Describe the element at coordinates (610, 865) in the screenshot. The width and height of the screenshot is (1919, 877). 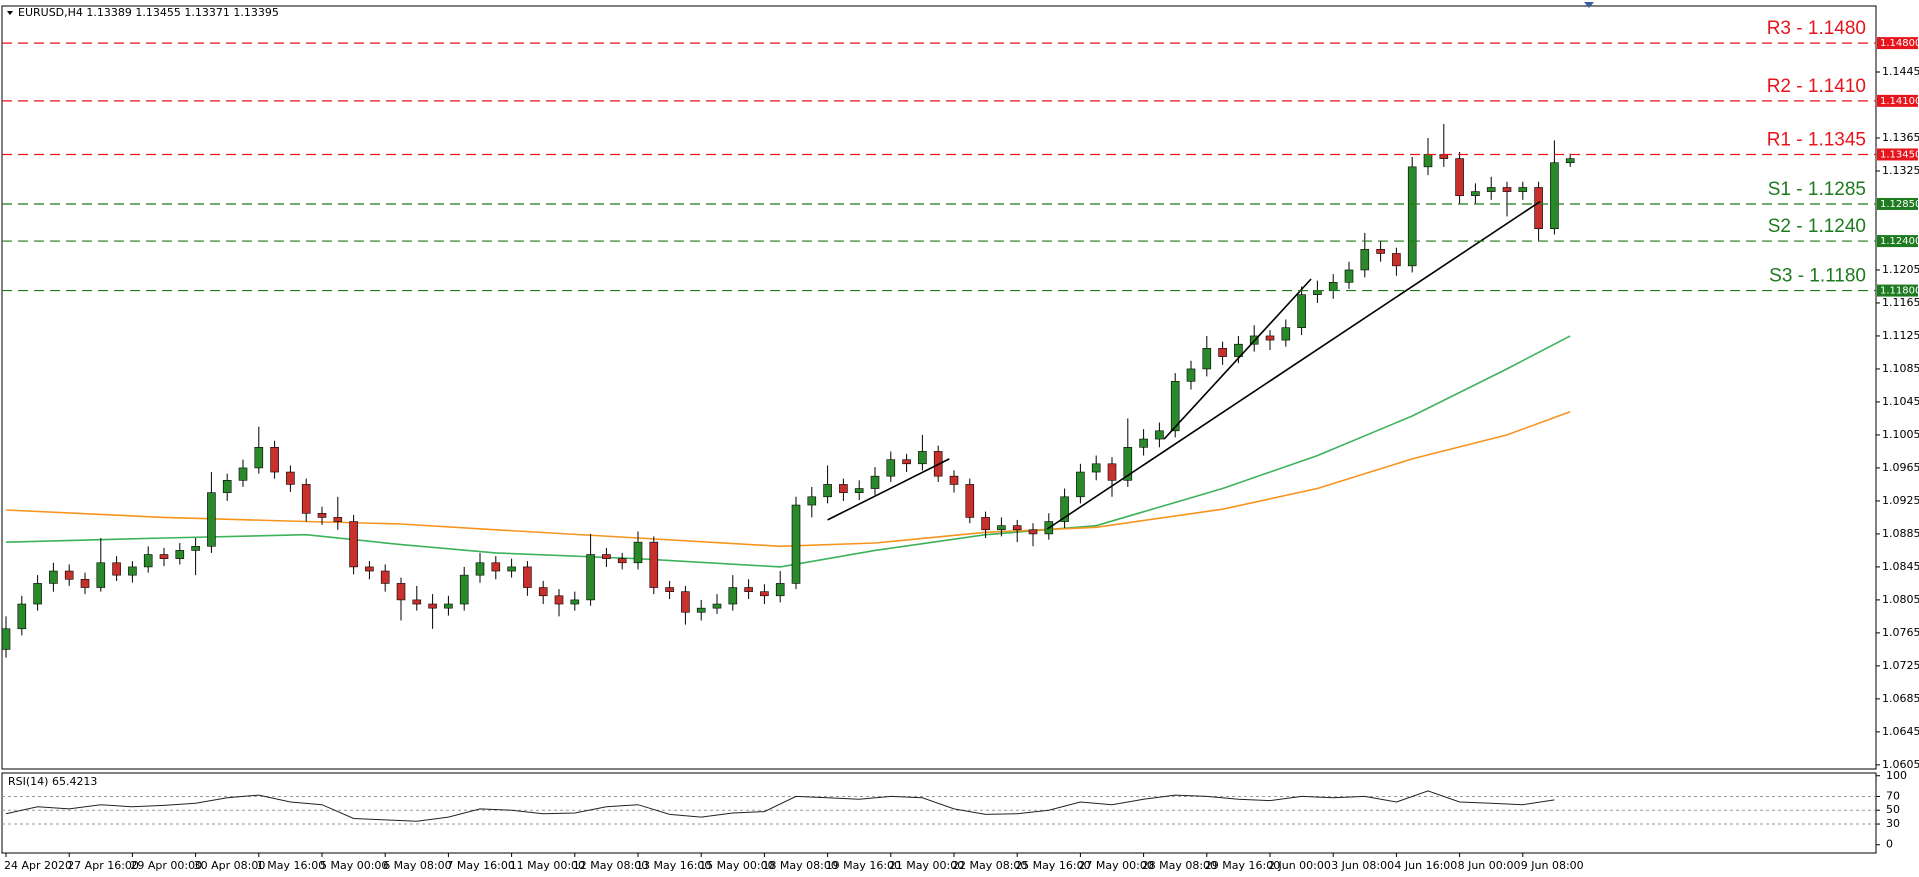
I see `x-tick-label: 12 May 08:00` at that location.